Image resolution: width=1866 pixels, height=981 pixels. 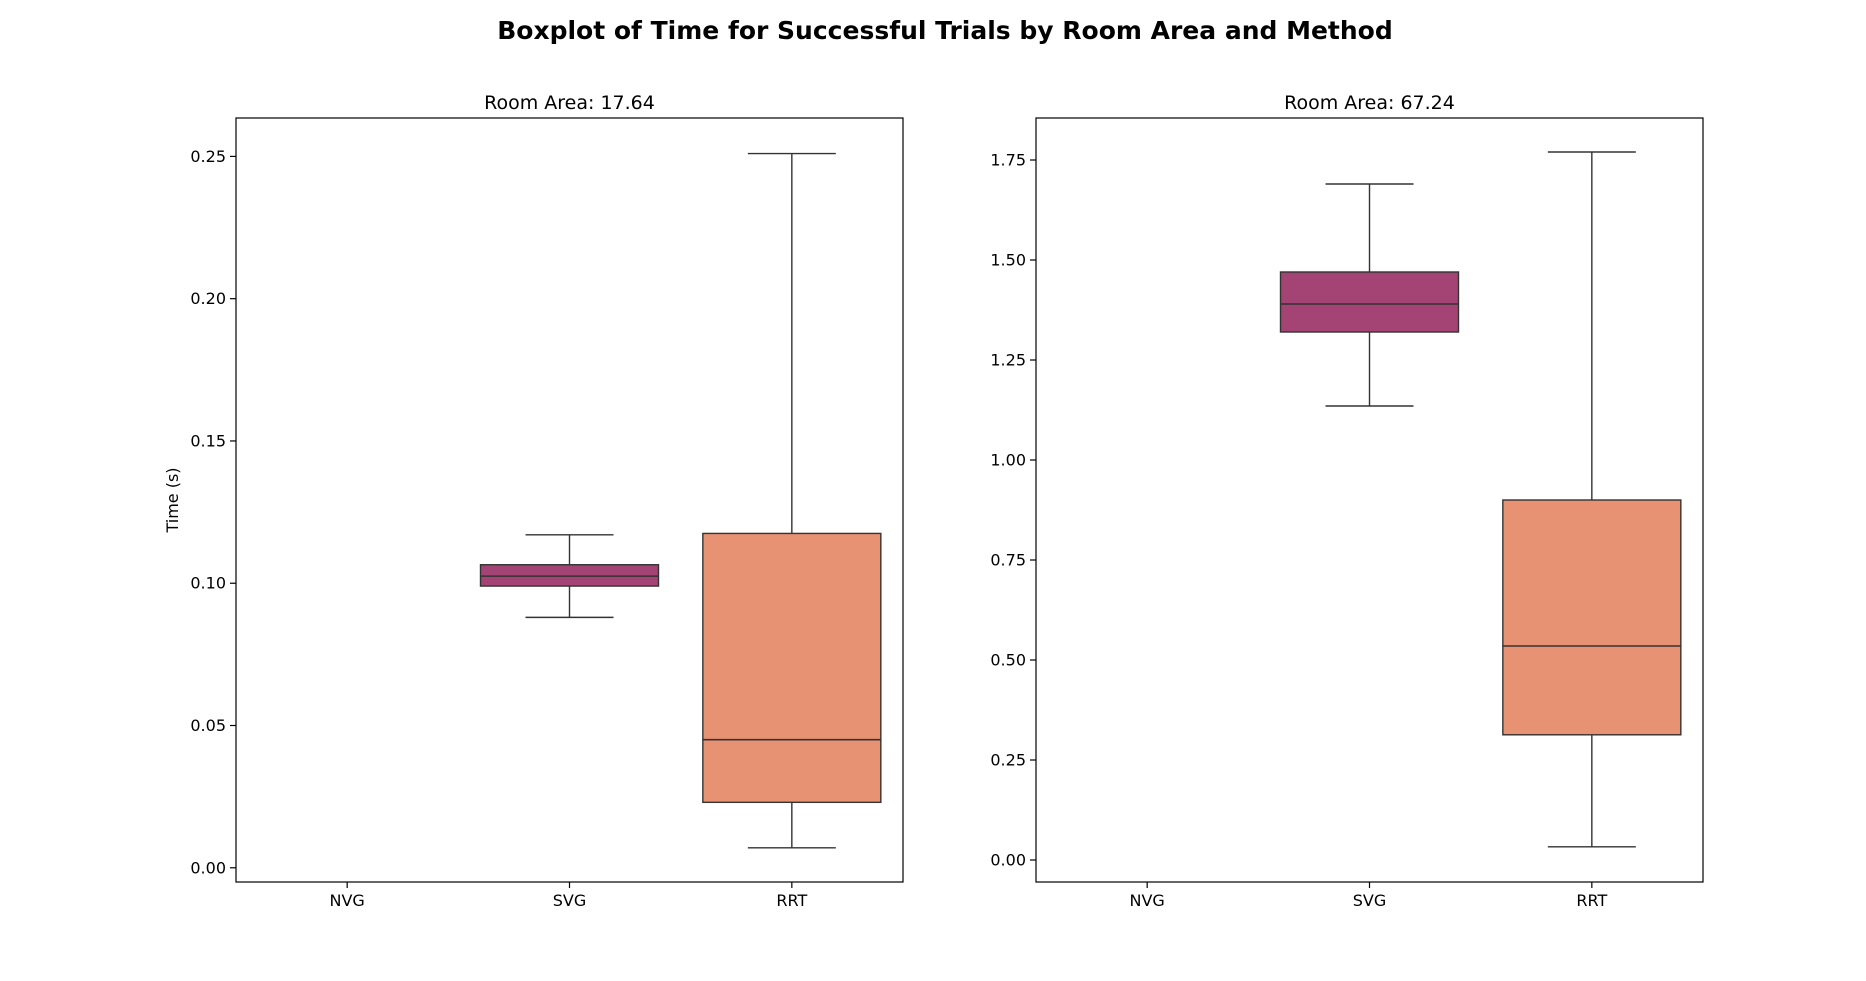 What do you see at coordinates (208, 583) in the screenshot?
I see `y-tick-label: 0.10` at bounding box center [208, 583].